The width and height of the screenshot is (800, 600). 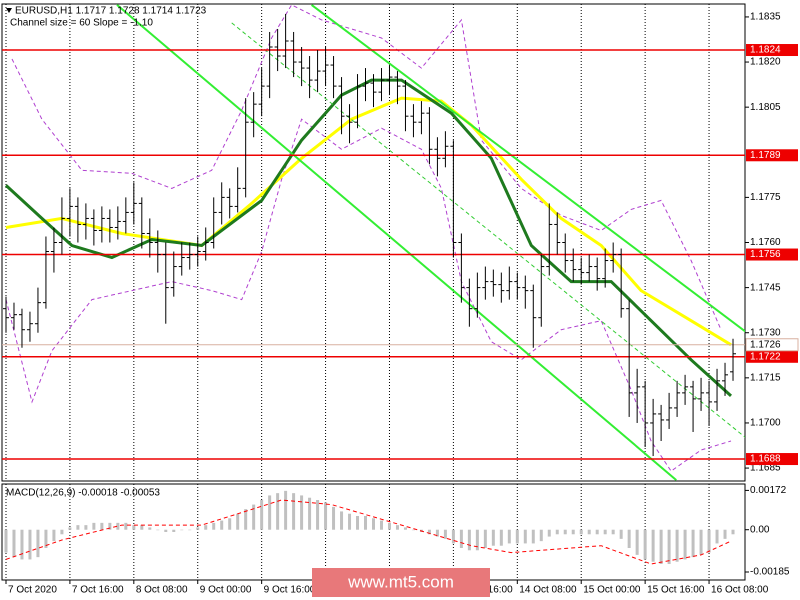 I want to click on macd-label: MACD(12,26,9) -0.00018 -0.00053, so click(x=83, y=493).